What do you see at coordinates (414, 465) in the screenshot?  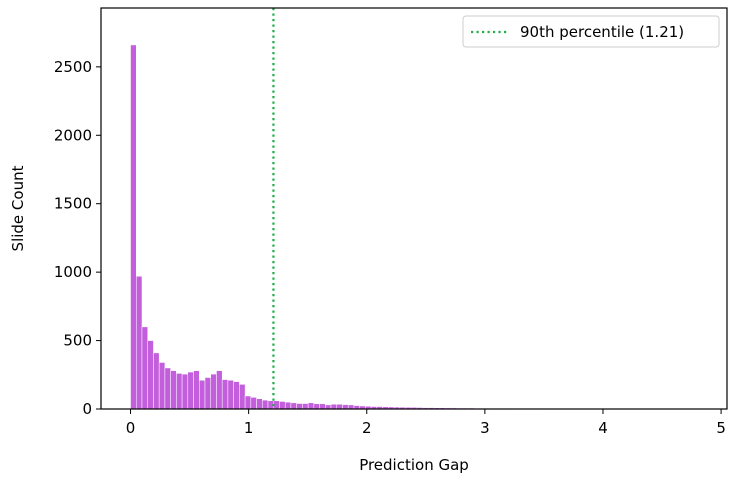 I see `x-axis-title: Prediction Gap` at bounding box center [414, 465].